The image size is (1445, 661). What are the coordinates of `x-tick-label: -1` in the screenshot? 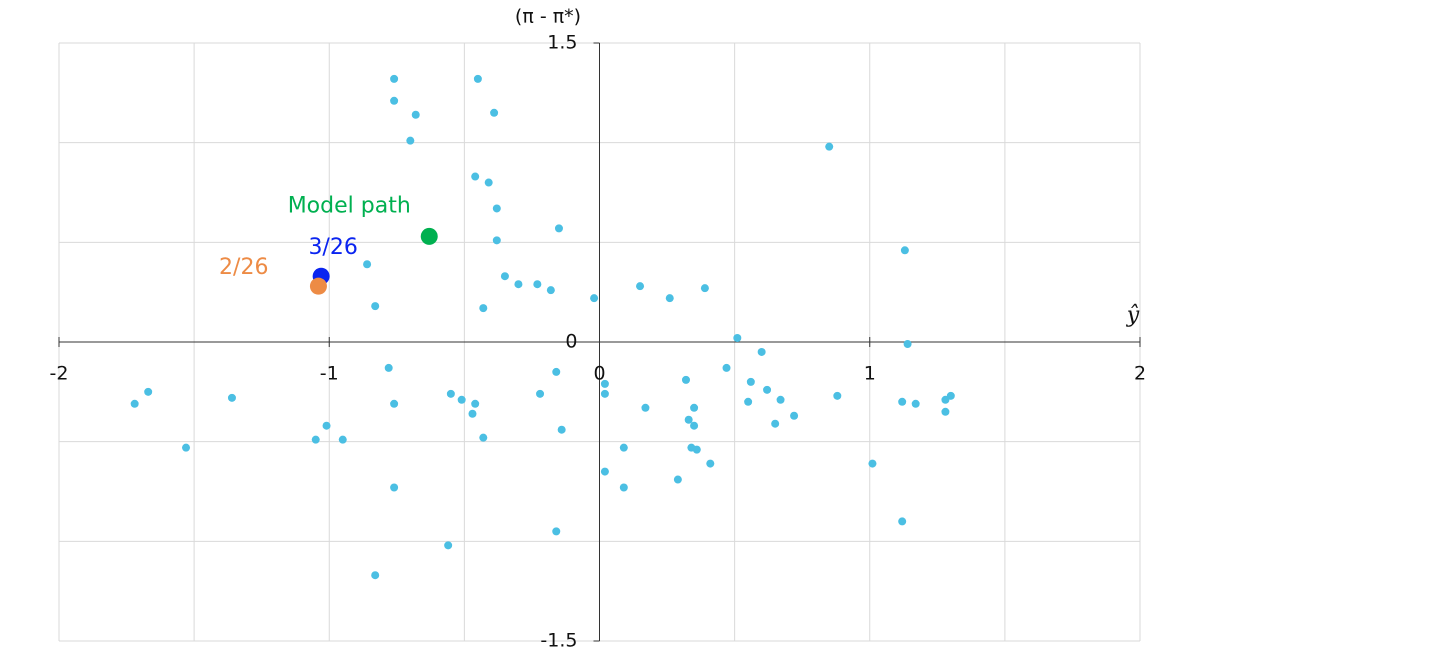 It's located at (329, 374).